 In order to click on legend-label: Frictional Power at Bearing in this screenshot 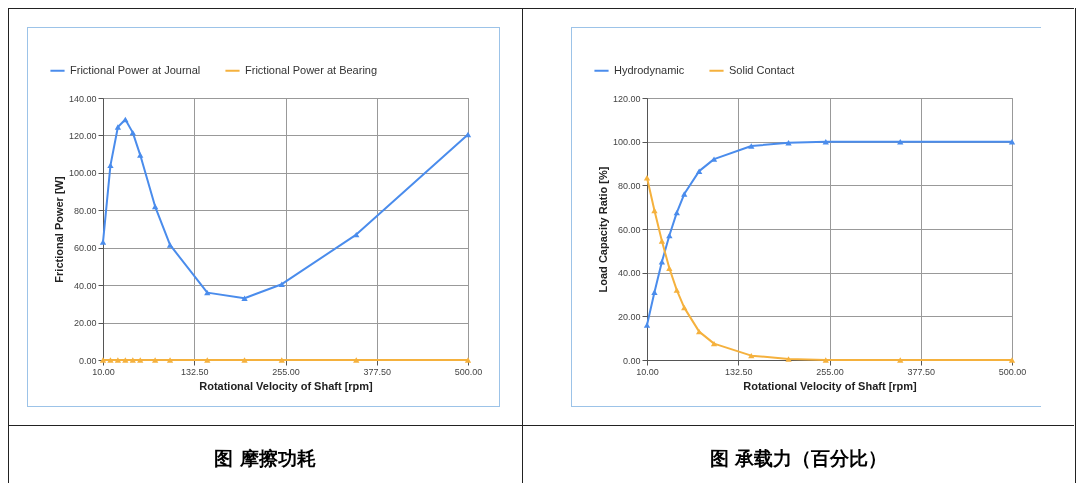, I will do `click(311, 69)`.